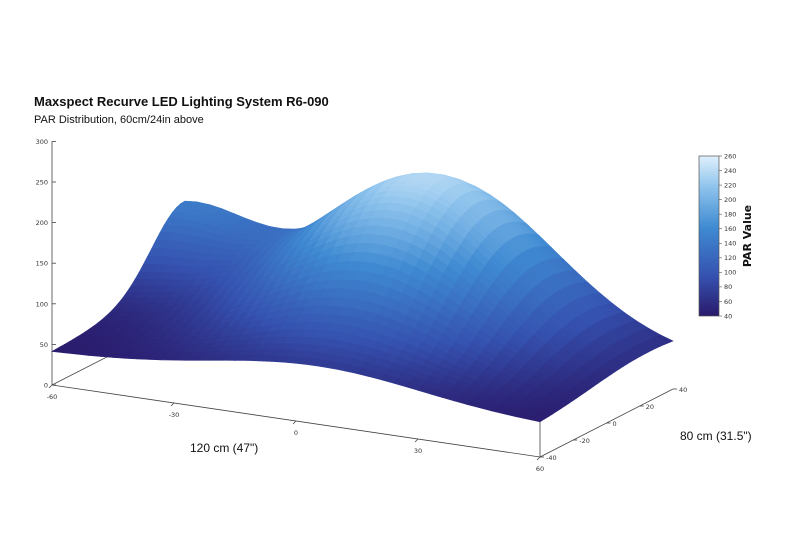 The height and width of the screenshot is (535, 802). I want to click on chart-subtitle: PAR Distribution, 60cm/24in above, so click(119, 120).